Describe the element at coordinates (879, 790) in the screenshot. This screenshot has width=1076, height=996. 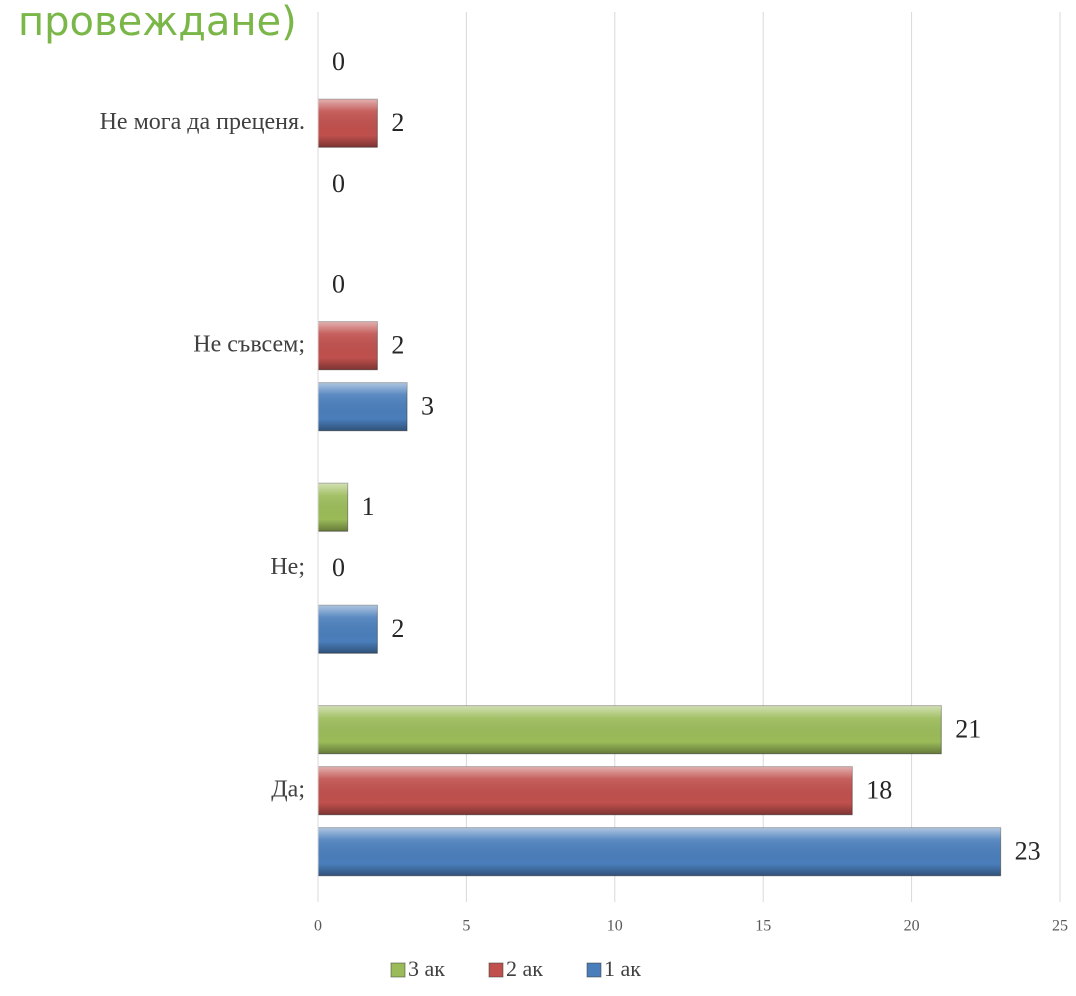
I see `data-label: 18` at that location.